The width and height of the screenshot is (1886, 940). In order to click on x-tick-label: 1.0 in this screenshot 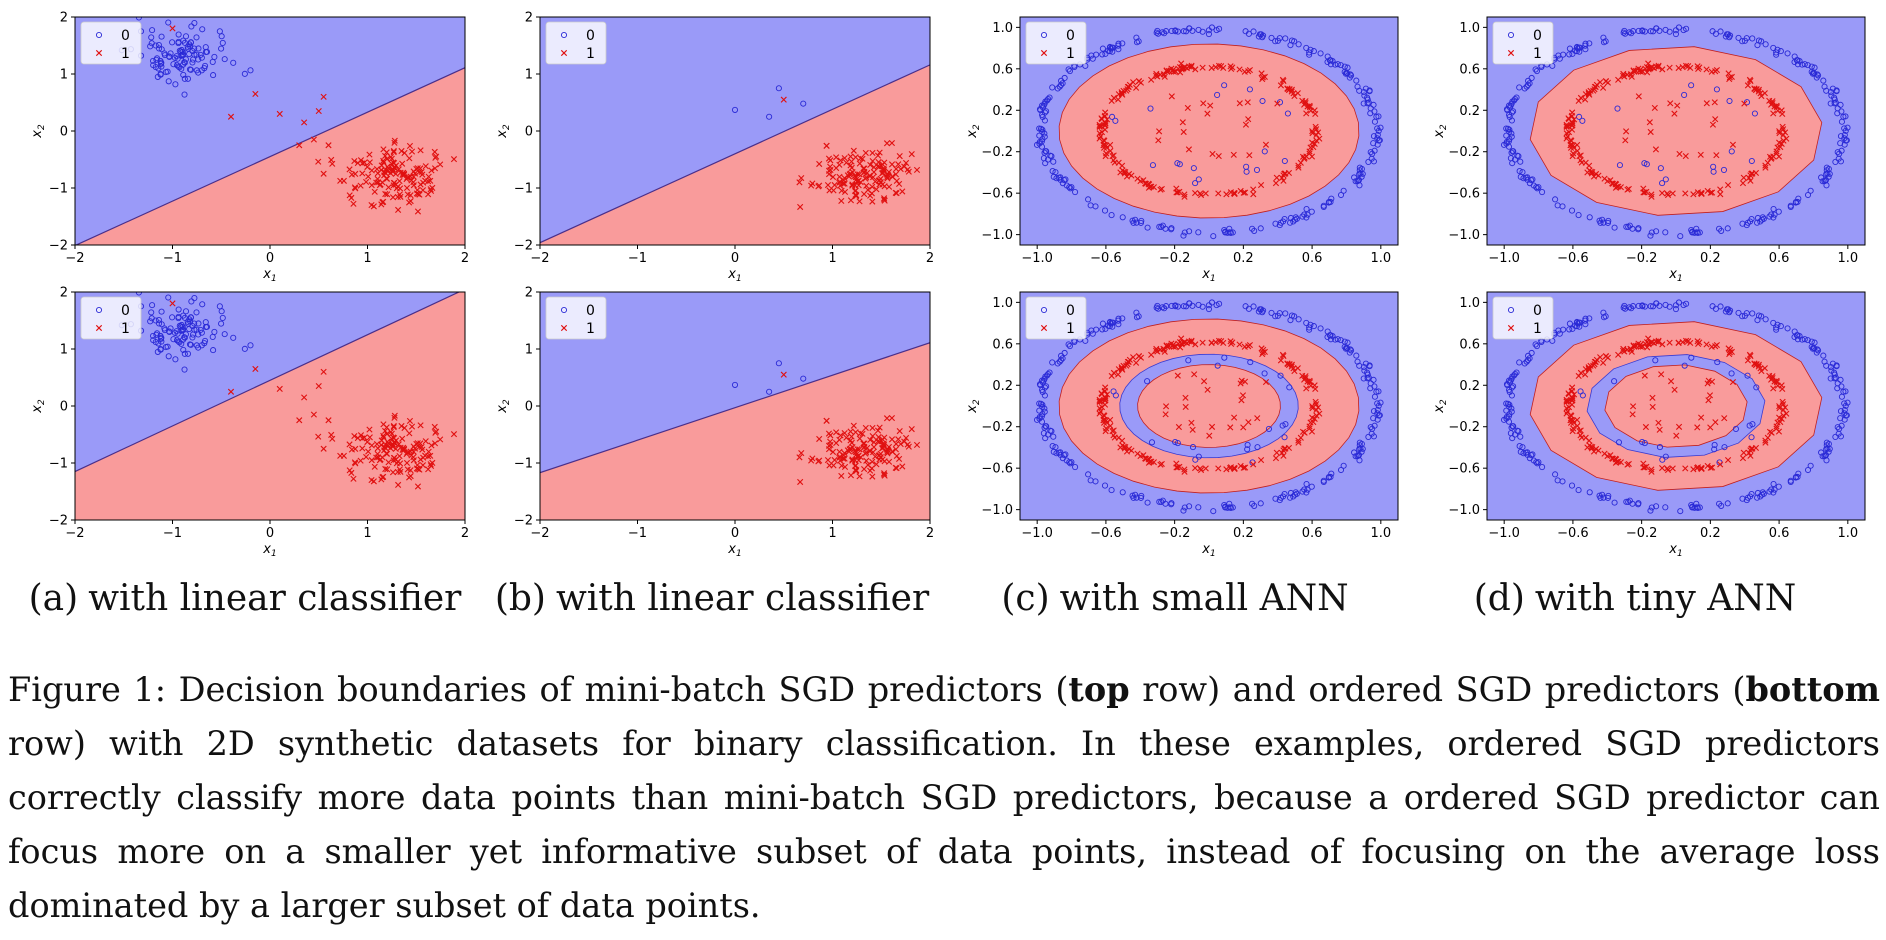, I will do `click(1380, 258)`.